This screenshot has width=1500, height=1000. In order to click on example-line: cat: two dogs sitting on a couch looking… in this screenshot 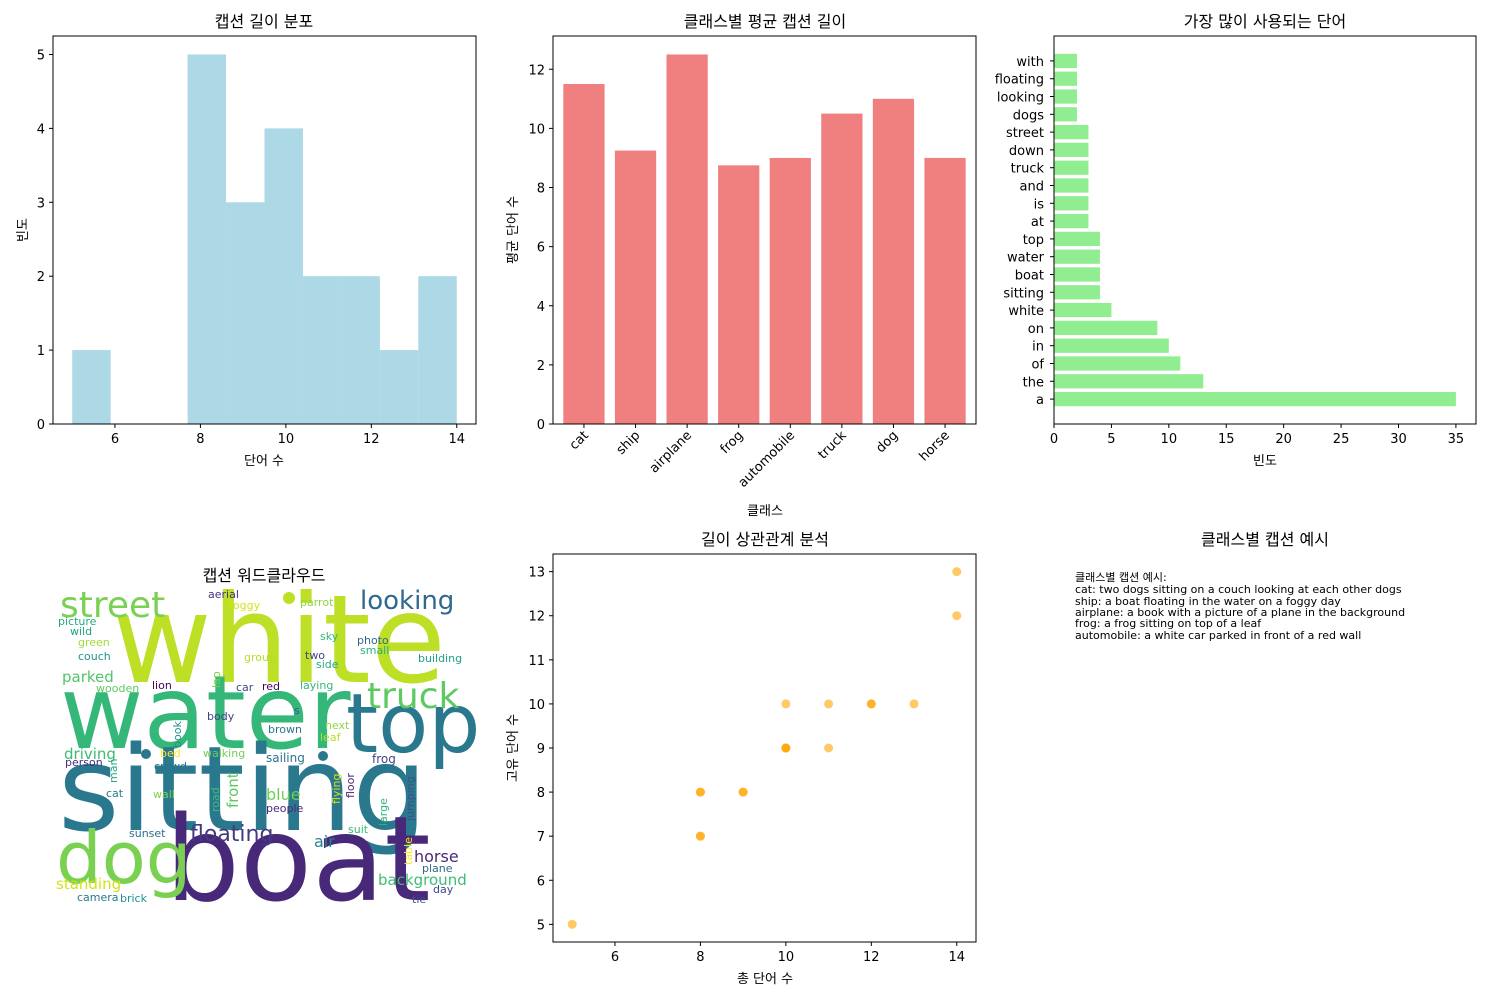, I will do `click(1238, 589)`.